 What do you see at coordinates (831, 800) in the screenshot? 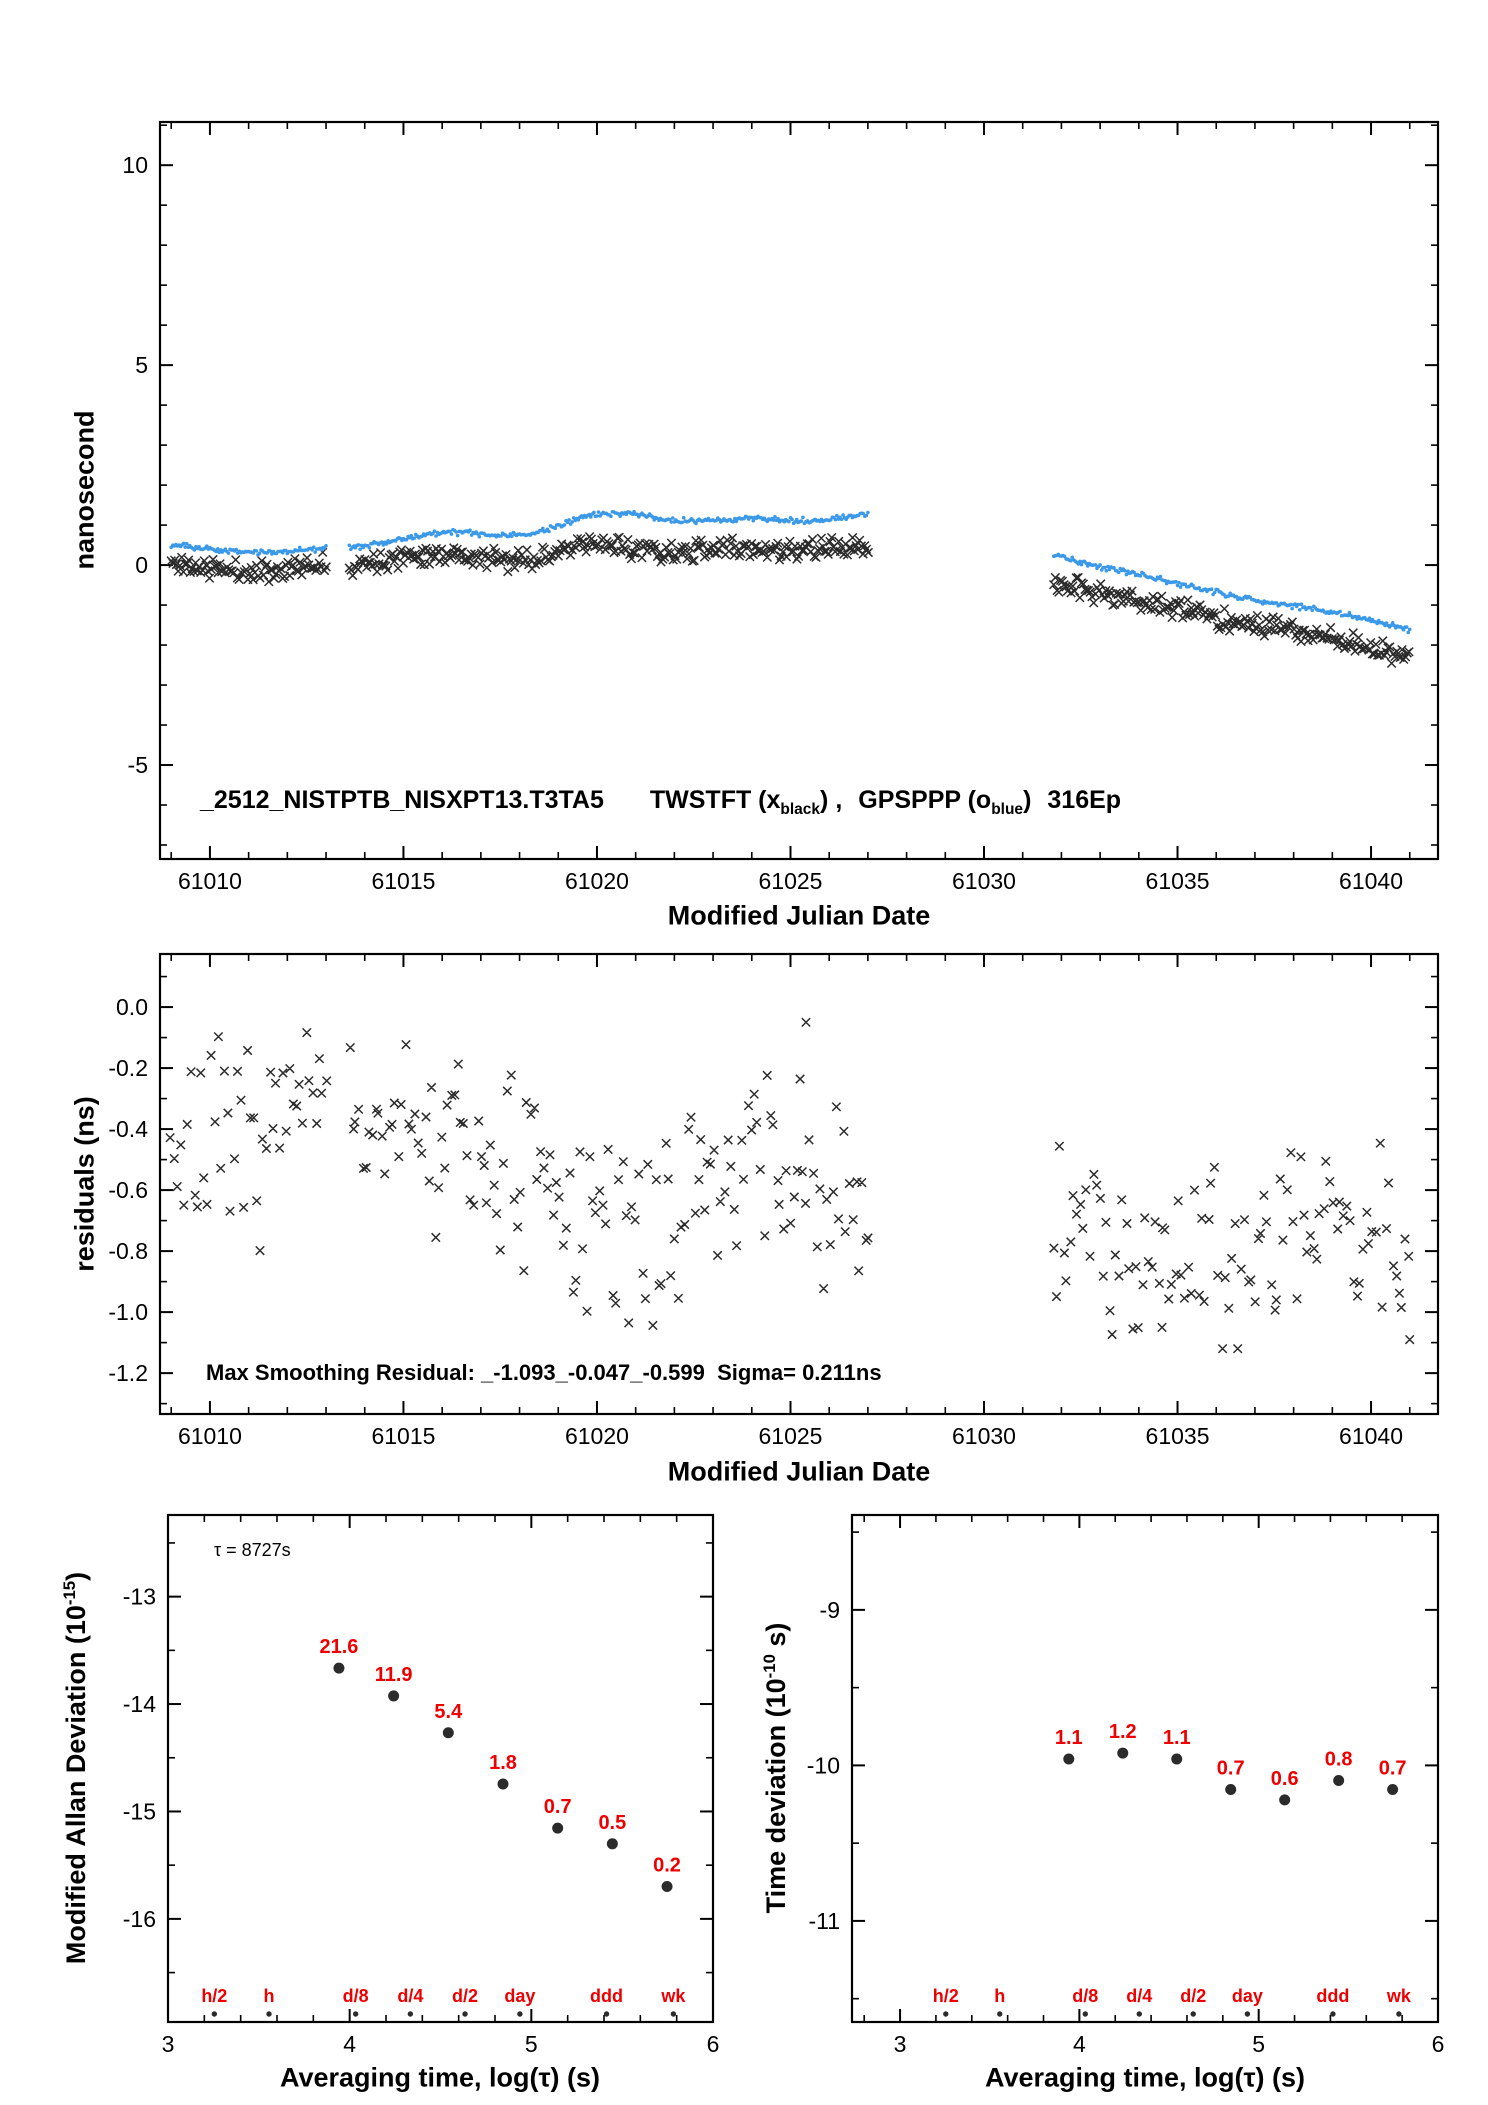
I see `legend-twstft-post: ) ,` at bounding box center [831, 800].